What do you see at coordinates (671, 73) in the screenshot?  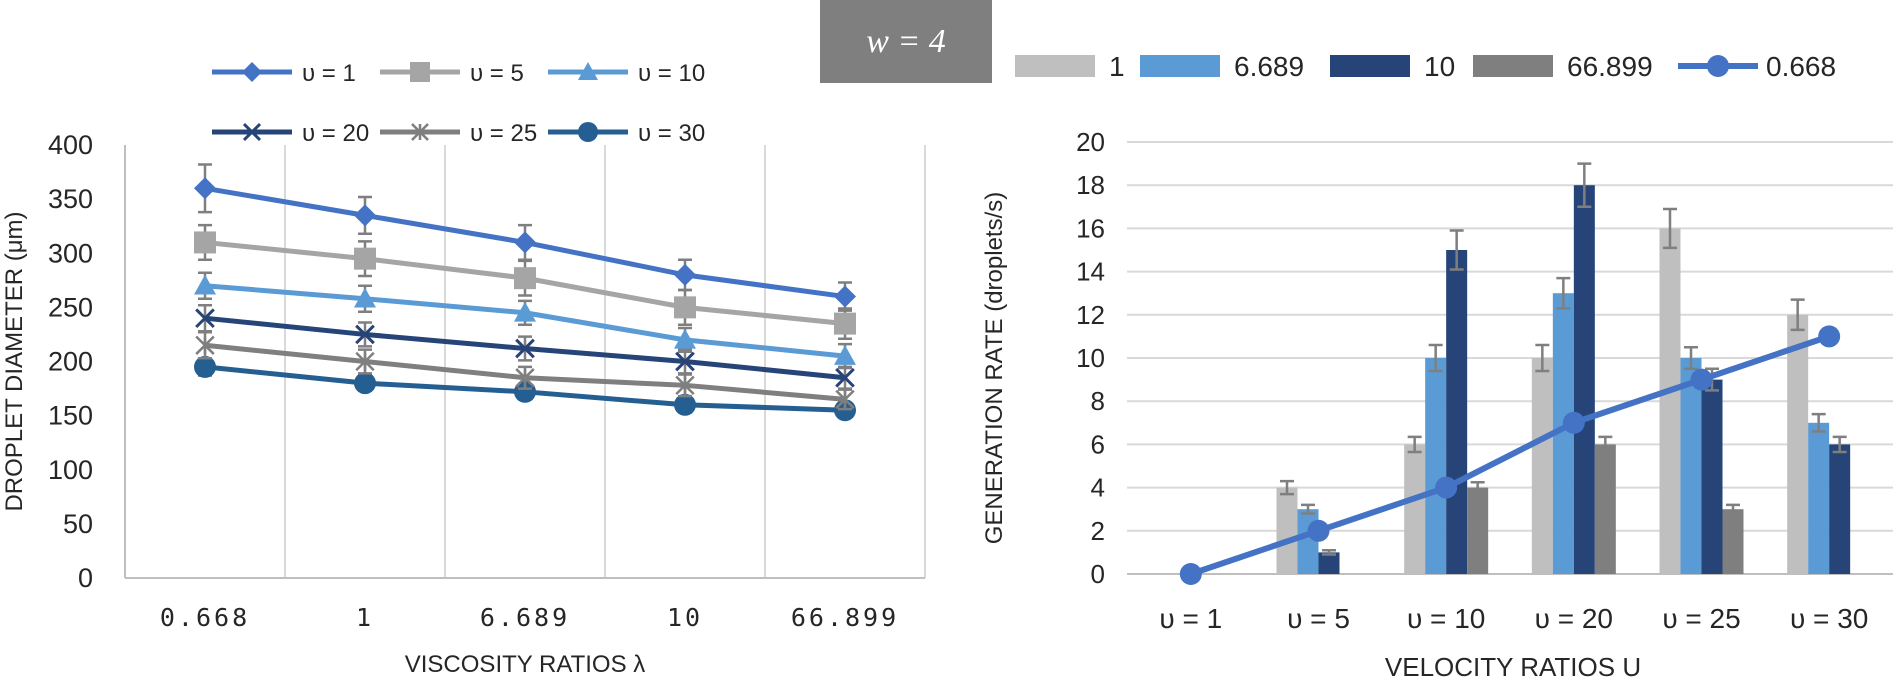 I see `left-legend-label: υ = 10` at bounding box center [671, 73].